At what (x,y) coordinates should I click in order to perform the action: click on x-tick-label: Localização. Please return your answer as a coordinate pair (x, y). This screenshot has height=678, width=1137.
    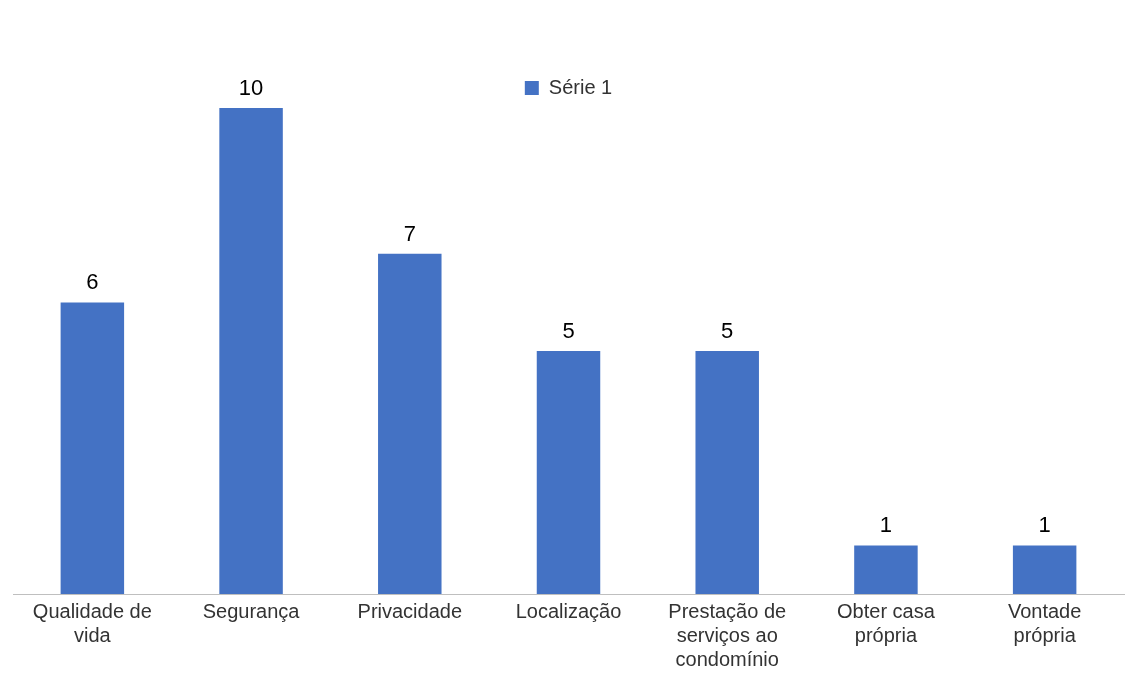
    Looking at the image, I should click on (568, 610).